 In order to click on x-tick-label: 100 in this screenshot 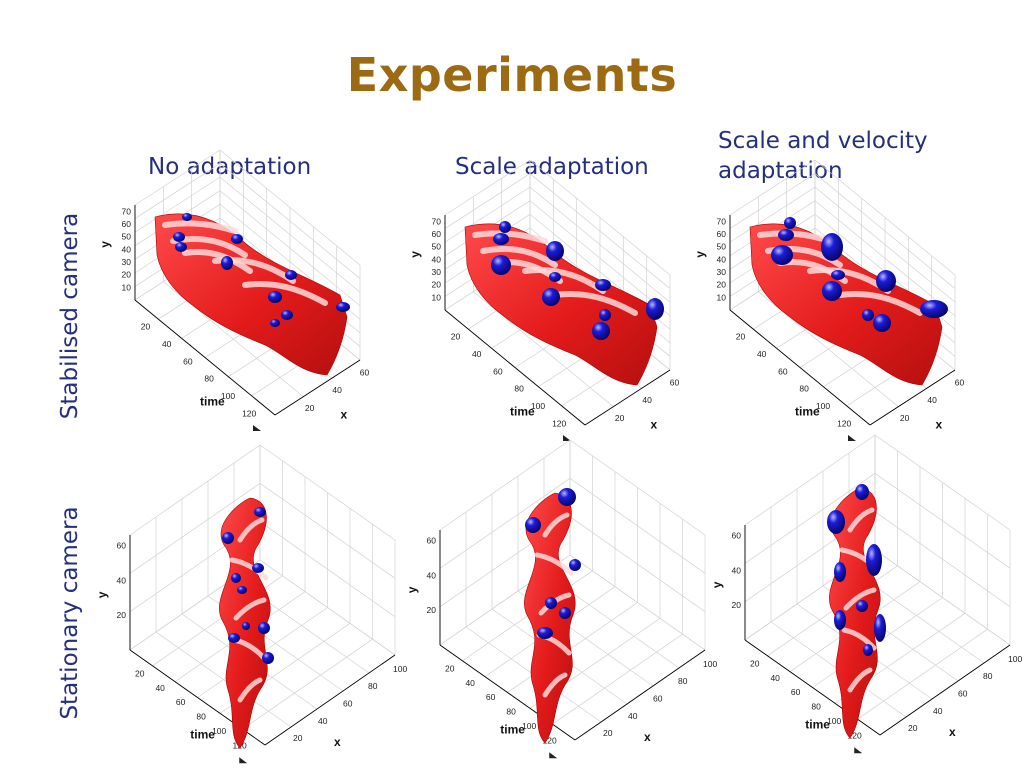, I will do `click(400, 669)`.